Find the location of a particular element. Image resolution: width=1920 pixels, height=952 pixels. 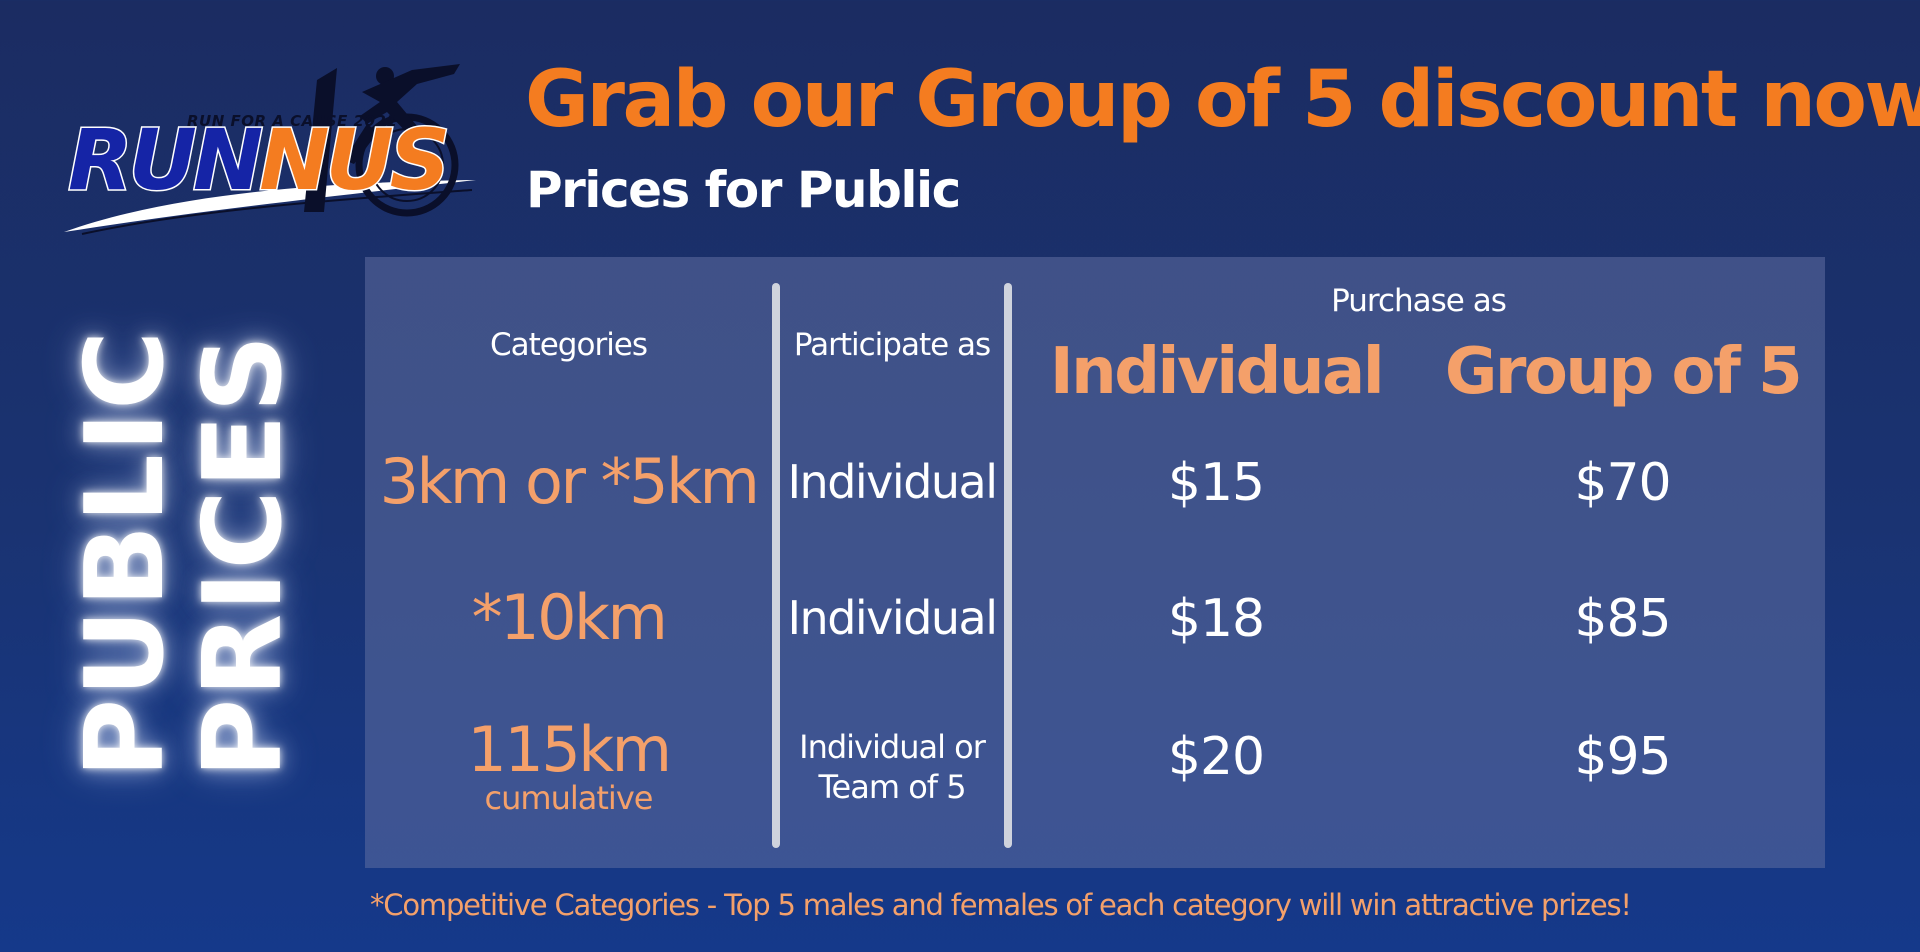

row-category-note: cumulative is located at coordinates (569, 798).